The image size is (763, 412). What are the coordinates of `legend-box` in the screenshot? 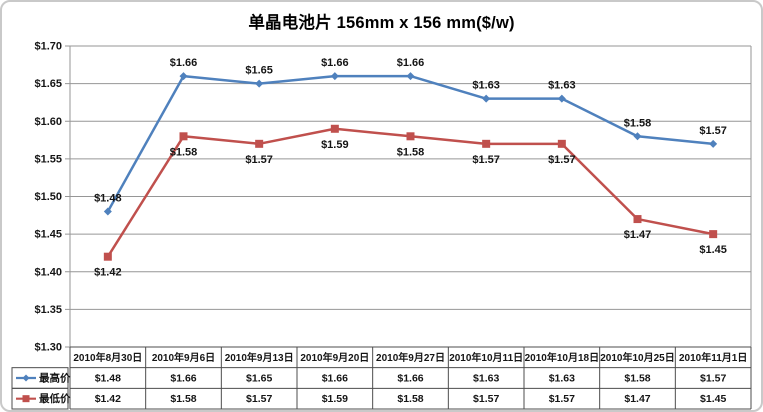 It's located at (40, 398).